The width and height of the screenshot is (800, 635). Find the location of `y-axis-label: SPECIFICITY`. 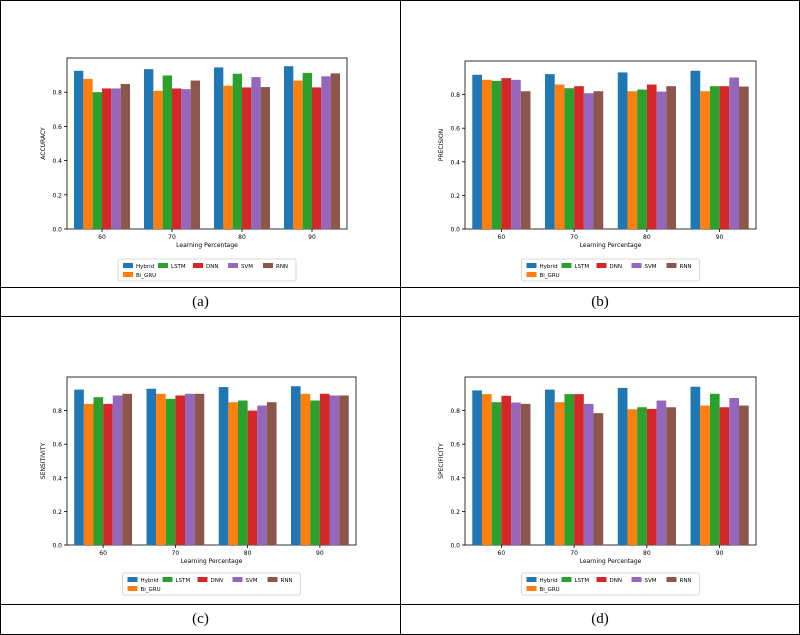

y-axis-label: SPECIFICITY is located at coordinates (441, 461).